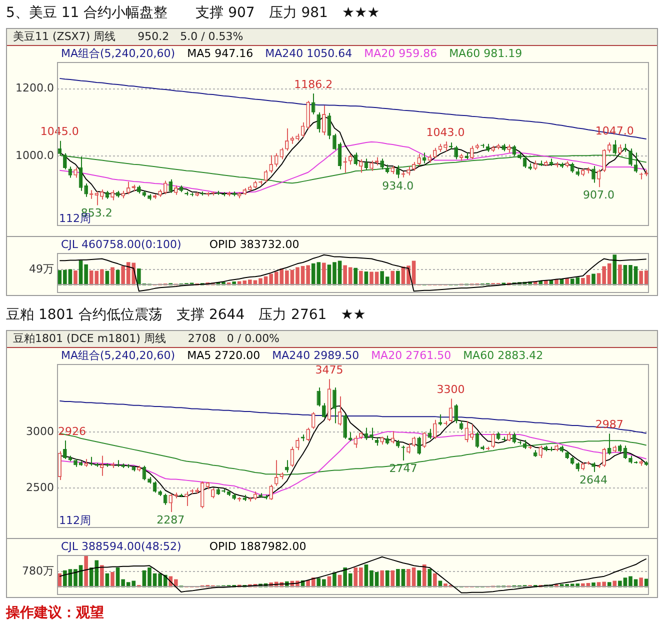 This screenshot has width=665, height=629. What do you see at coordinates (503, 355) in the screenshot?
I see `text: MA60 2883.42` at bounding box center [503, 355].